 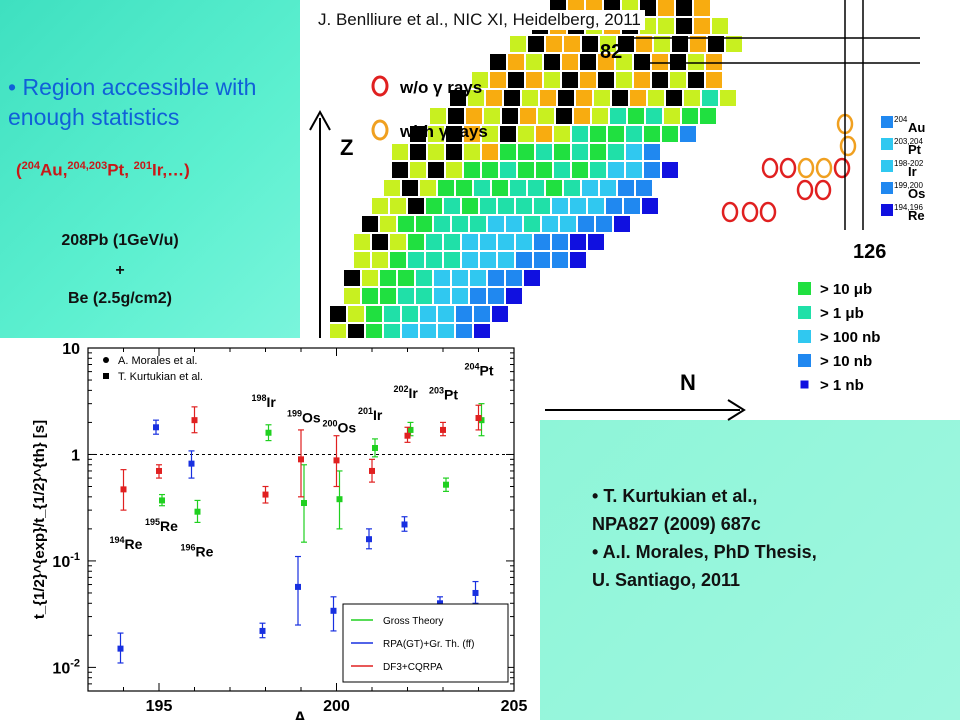 What do you see at coordinates (171, 170) in the screenshot?
I see `sym-ir: Ir,…)` at bounding box center [171, 170].